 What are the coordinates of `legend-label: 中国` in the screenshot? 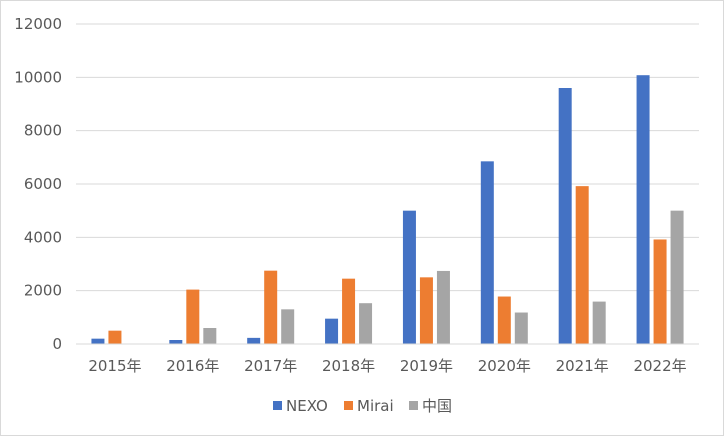 It's located at (437, 406).